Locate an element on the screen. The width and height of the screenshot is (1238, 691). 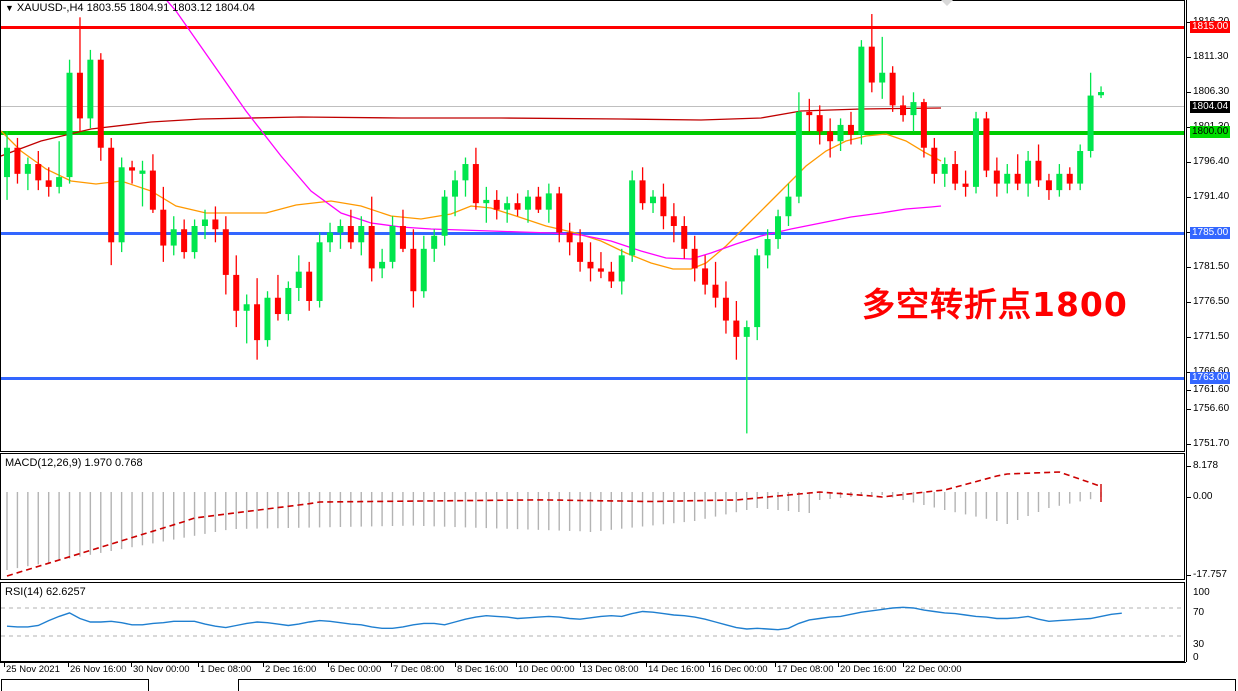
chrome-tab-right is located at coordinates (737, 685).